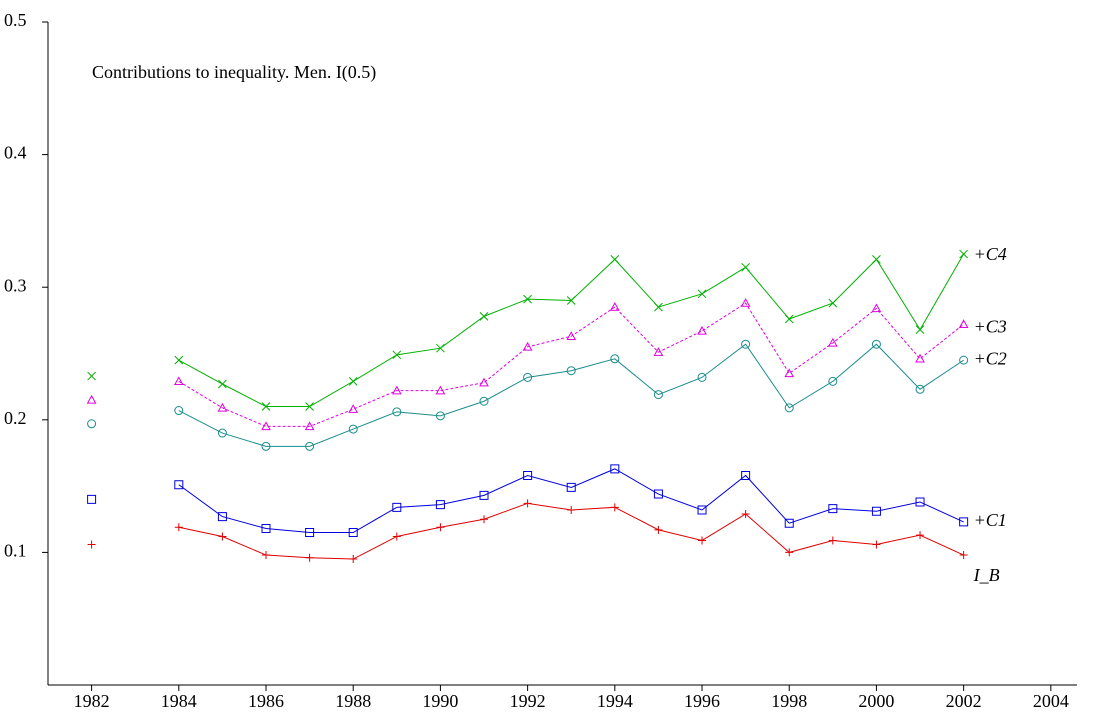  I want to click on chart-title: Contributions to inequality. Men. I(0.5), so click(234, 72).